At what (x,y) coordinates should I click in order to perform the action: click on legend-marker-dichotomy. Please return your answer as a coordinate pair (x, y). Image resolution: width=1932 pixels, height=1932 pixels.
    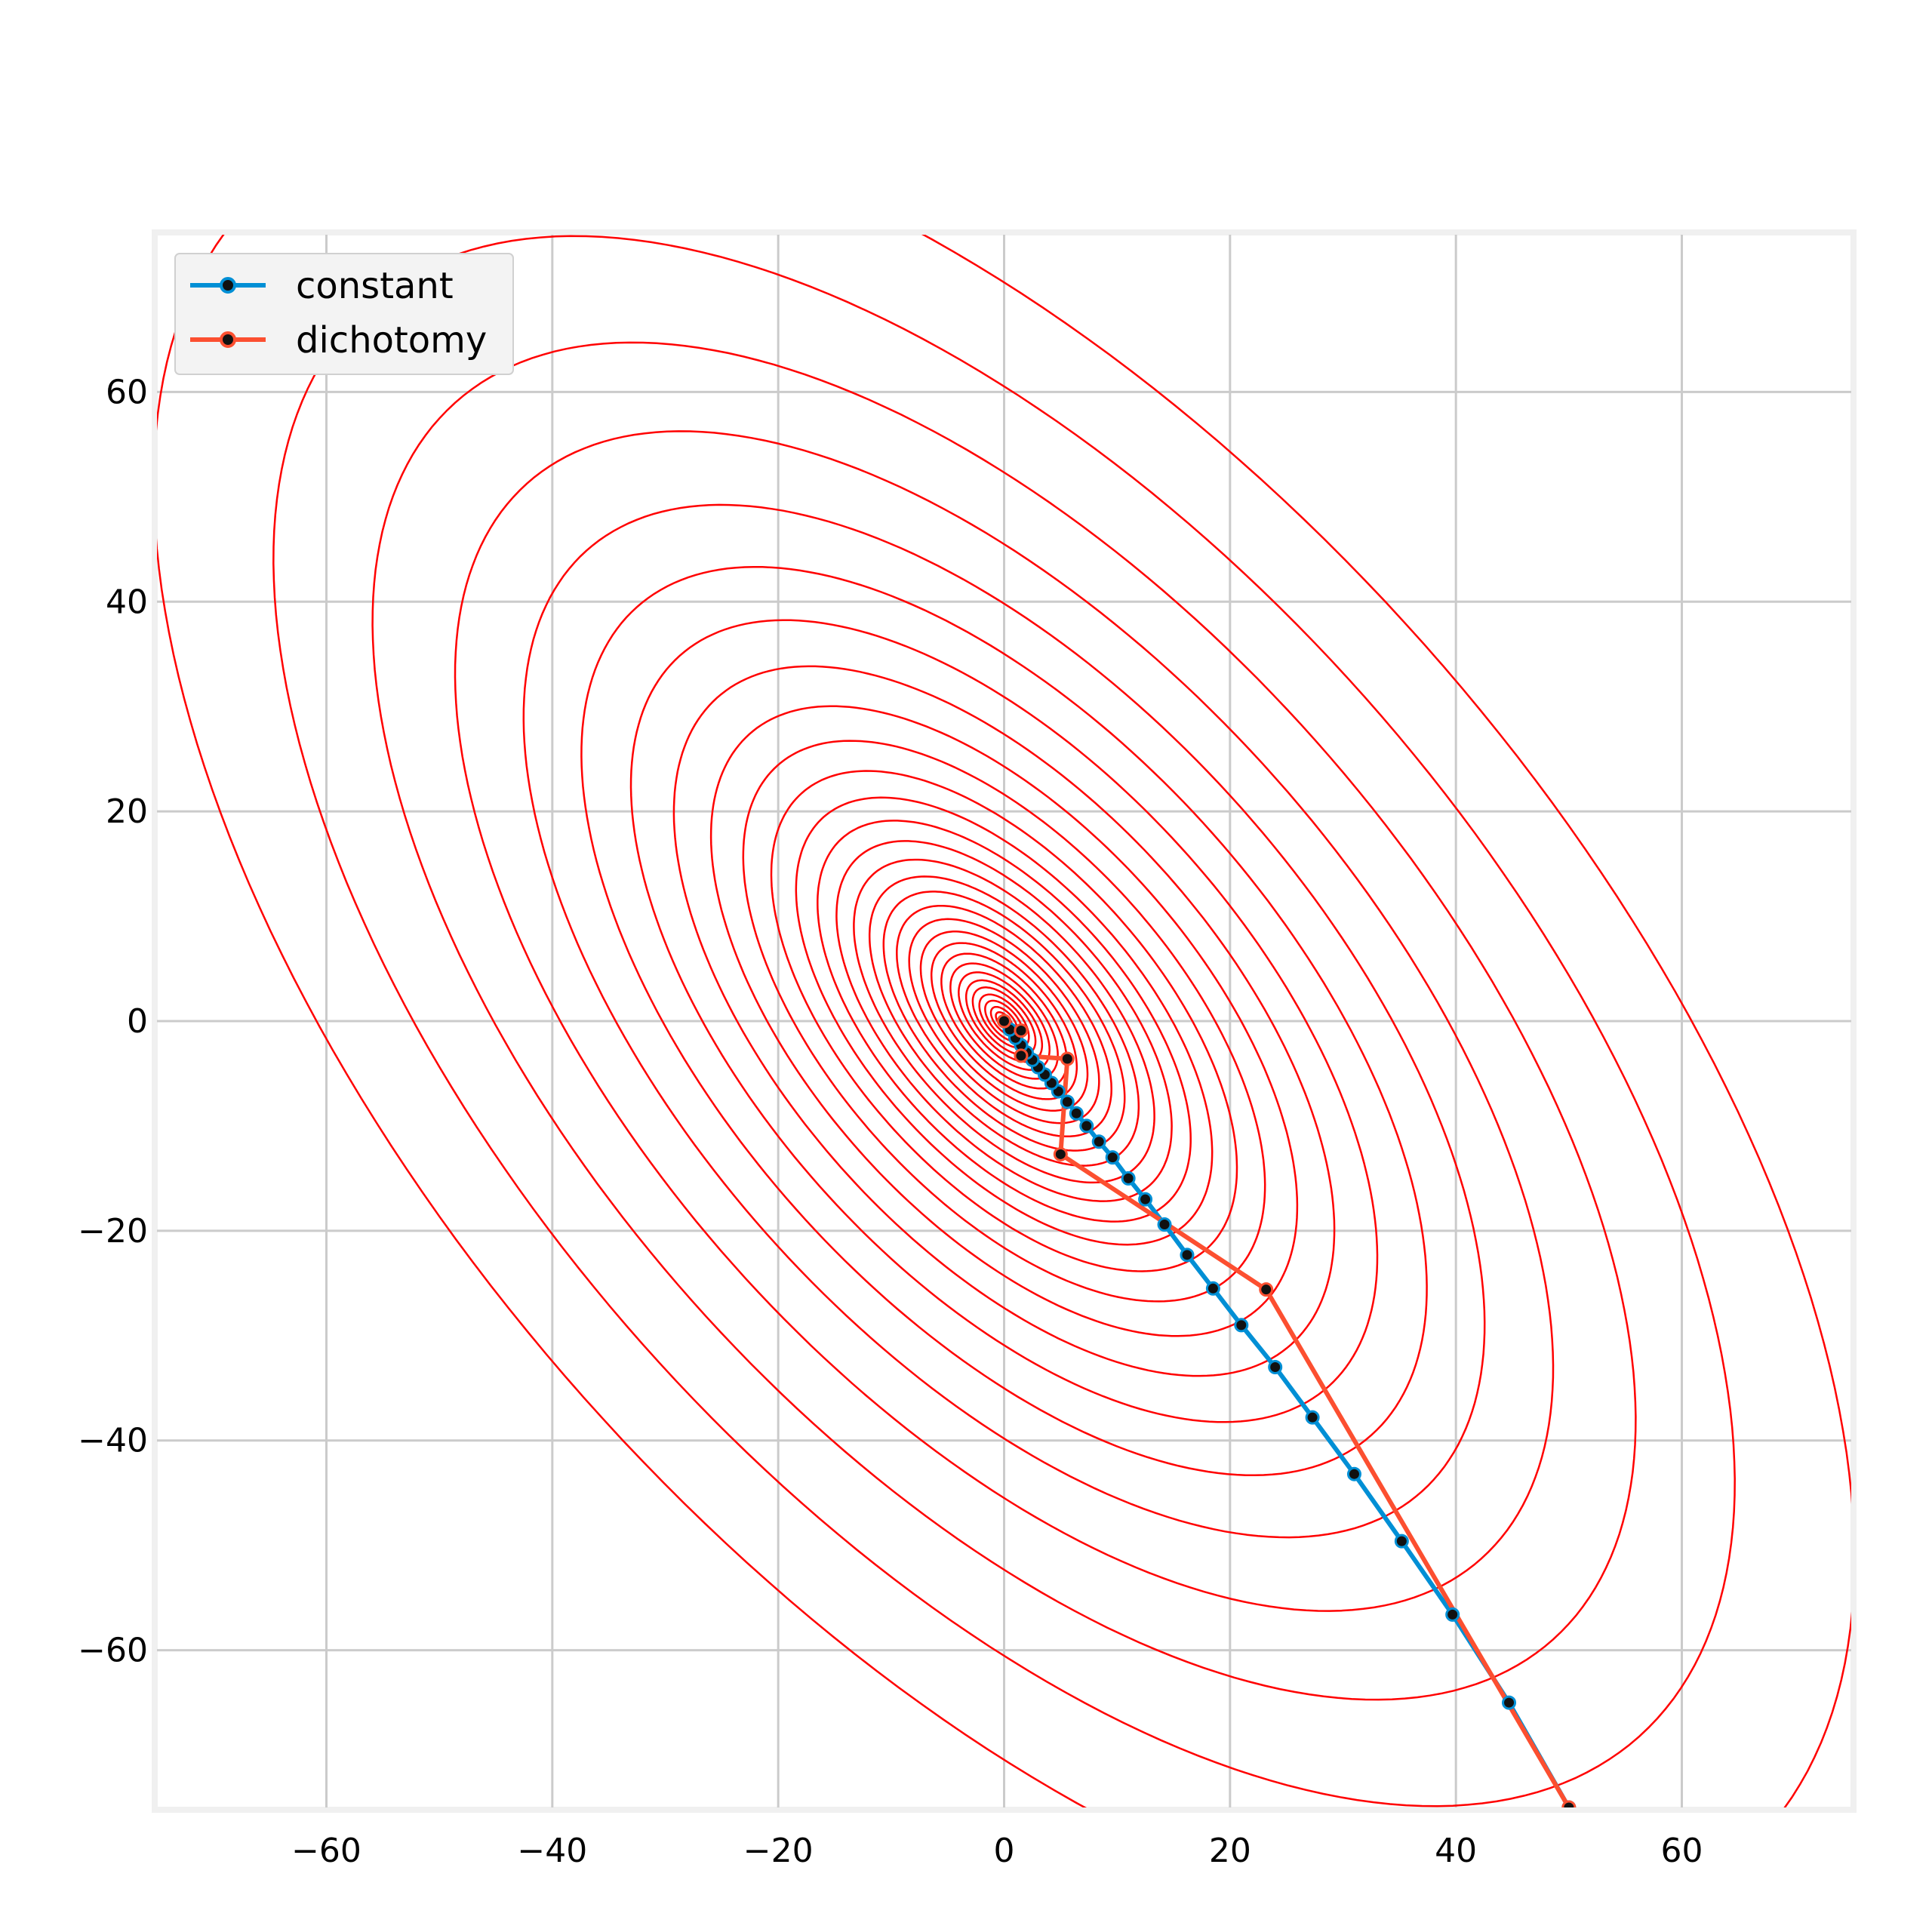
    Looking at the image, I should click on (228, 339).